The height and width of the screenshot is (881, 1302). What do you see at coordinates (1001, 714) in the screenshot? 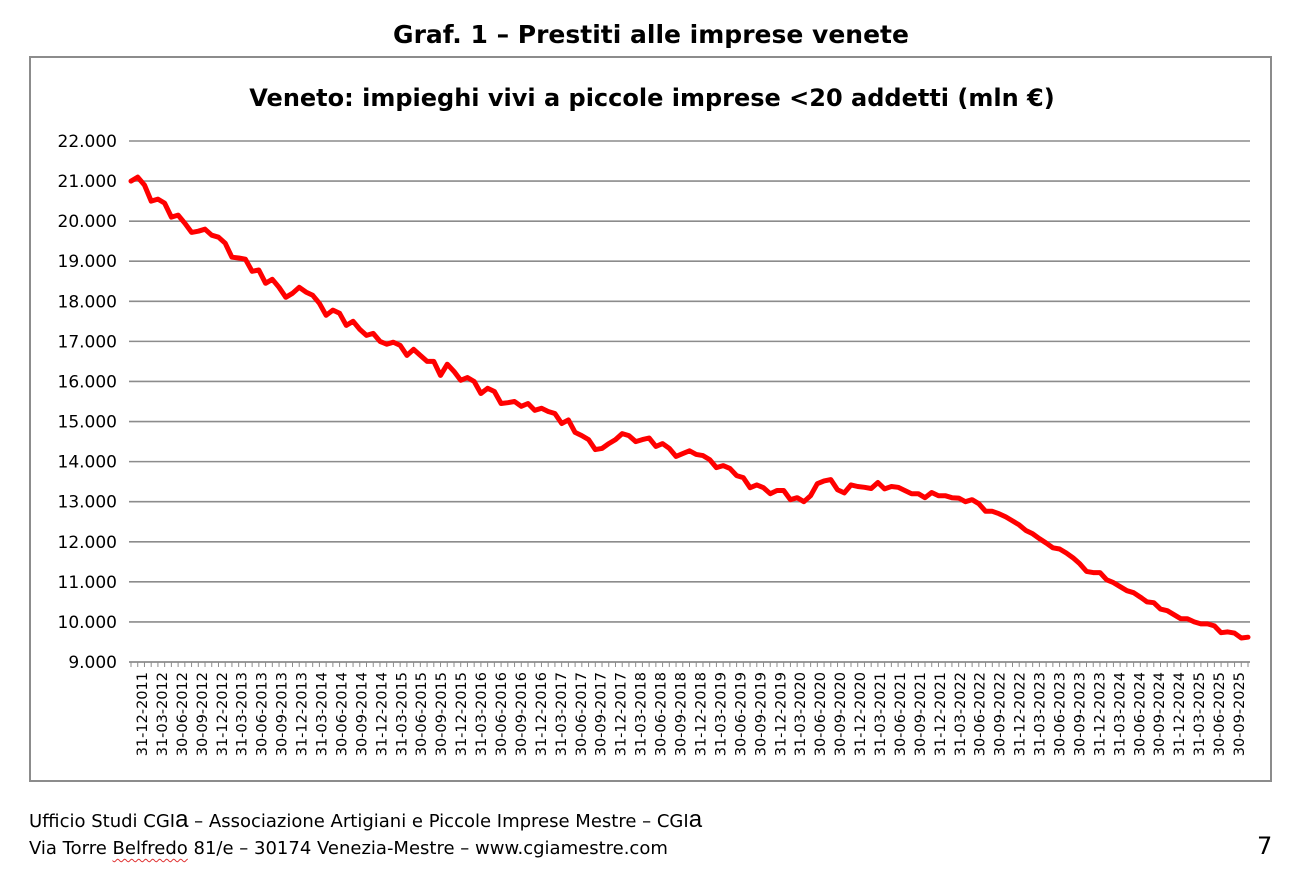
I see `x-tick-label: 30-09-2022` at bounding box center [1001, 714].